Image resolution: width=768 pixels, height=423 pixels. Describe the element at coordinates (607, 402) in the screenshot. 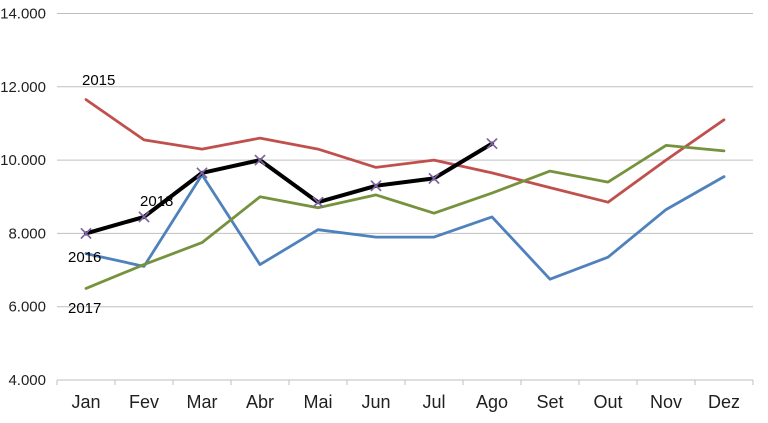

I see `x-axis-tick-label: Out` at that location.